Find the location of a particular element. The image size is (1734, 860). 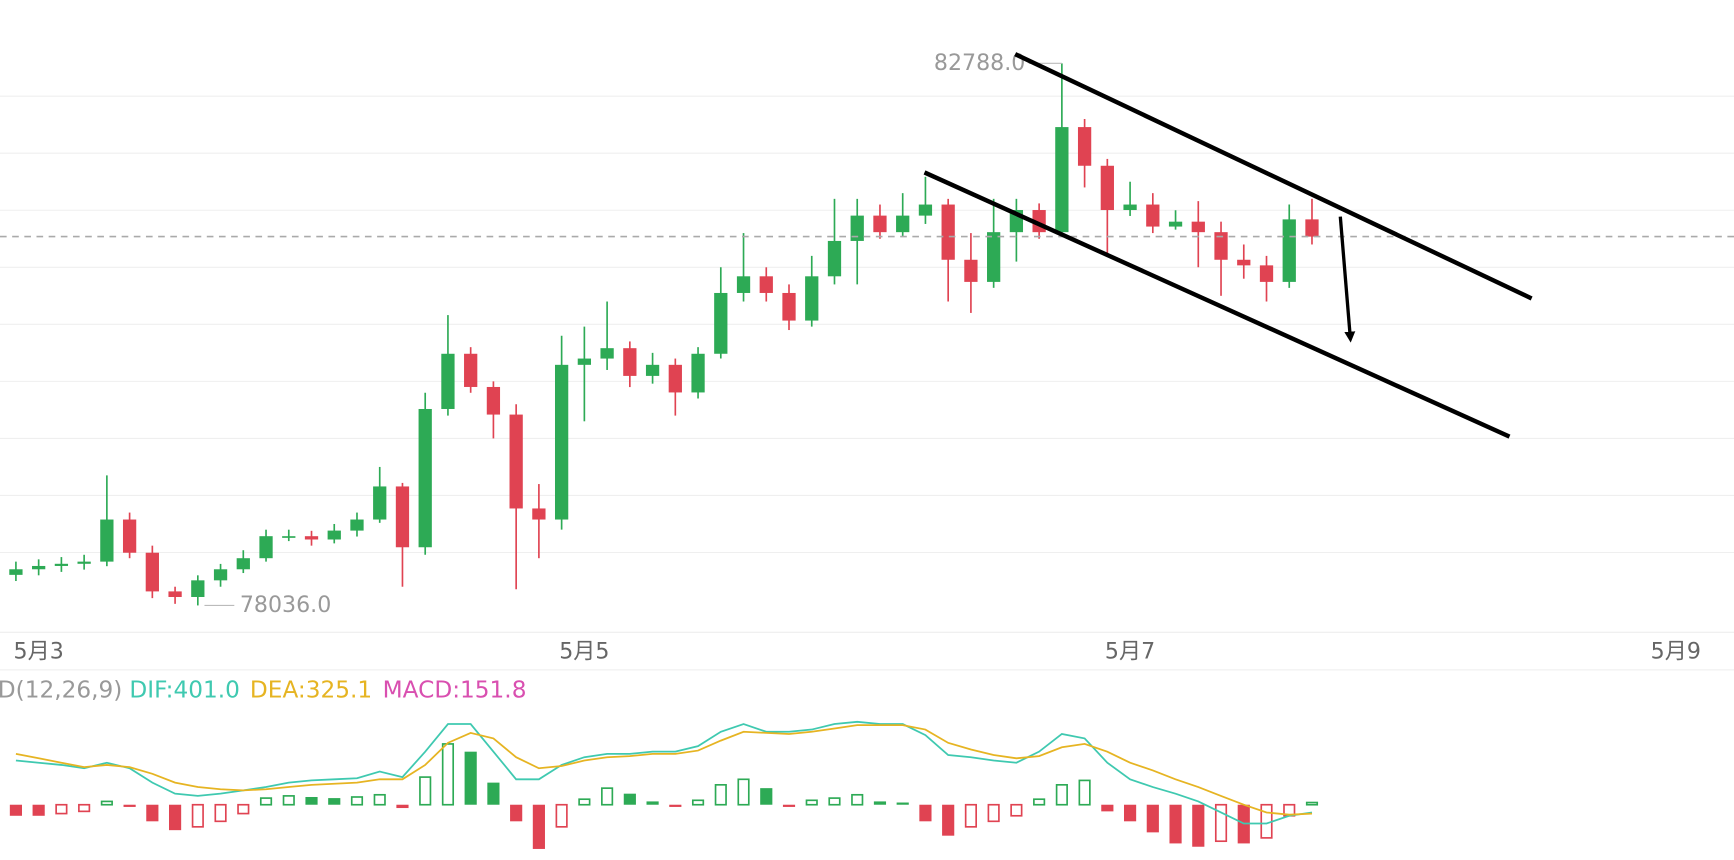

dif-line is located at coordinates (664, 772).